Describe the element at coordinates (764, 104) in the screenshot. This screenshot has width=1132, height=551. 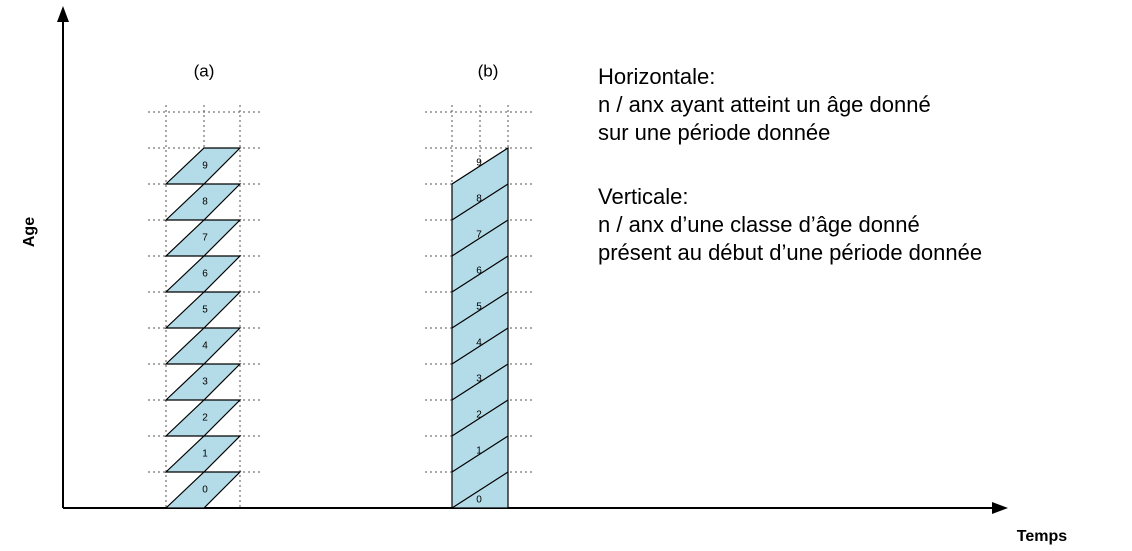
I see `note-line: n / anx ayant atteint un âge donné` at that location.